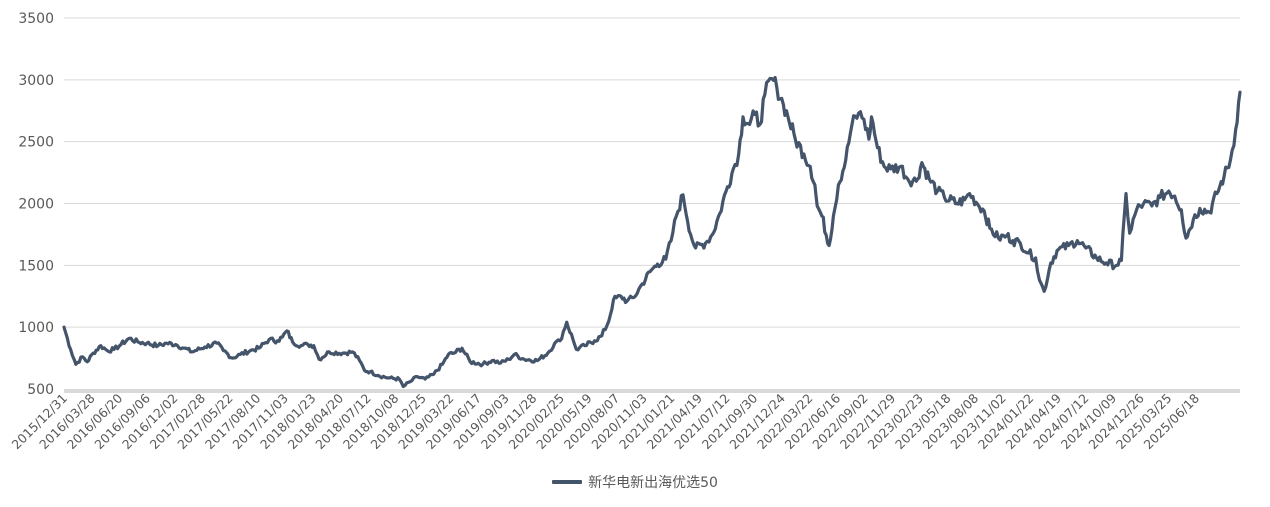 The height and width of the screenshot is (507, 1270). What do you see at coordinates (40, 390) in the screenshot?
I see `y-tick-label: 500` at bounding box center [40, 390].